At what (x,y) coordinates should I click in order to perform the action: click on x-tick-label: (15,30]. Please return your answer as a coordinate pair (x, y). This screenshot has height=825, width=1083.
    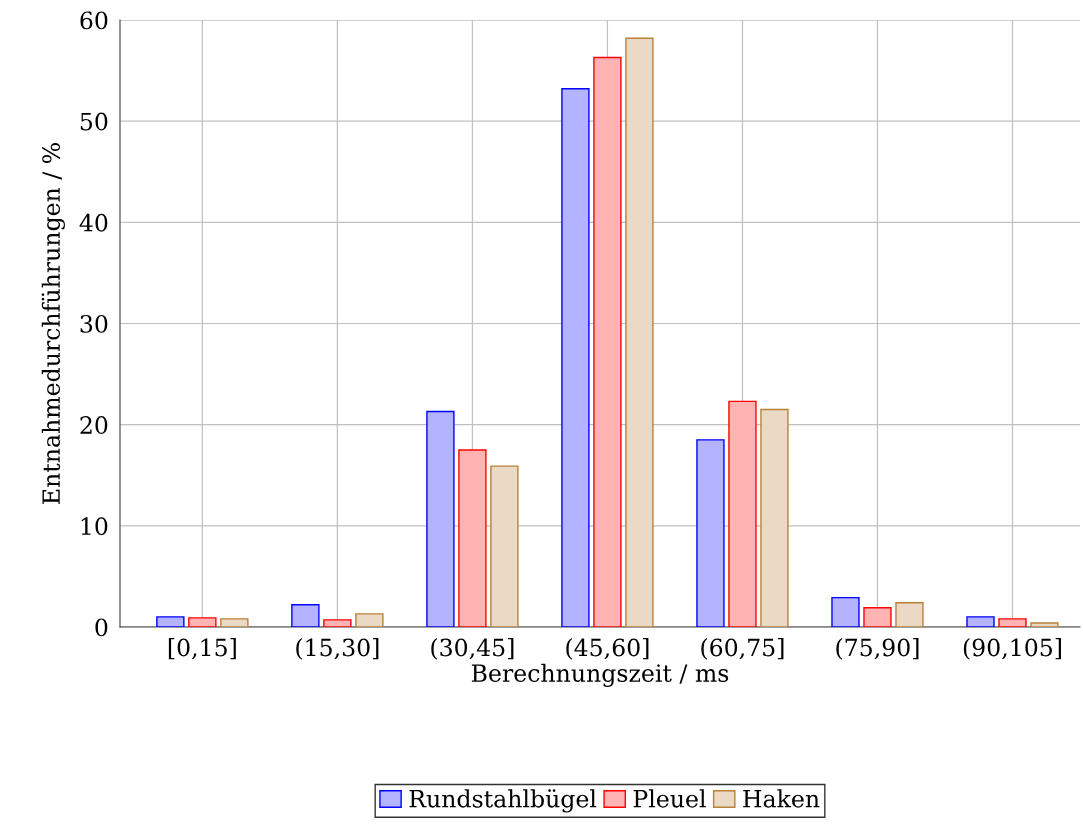
    Looking at the image, I should click on (337, 649).